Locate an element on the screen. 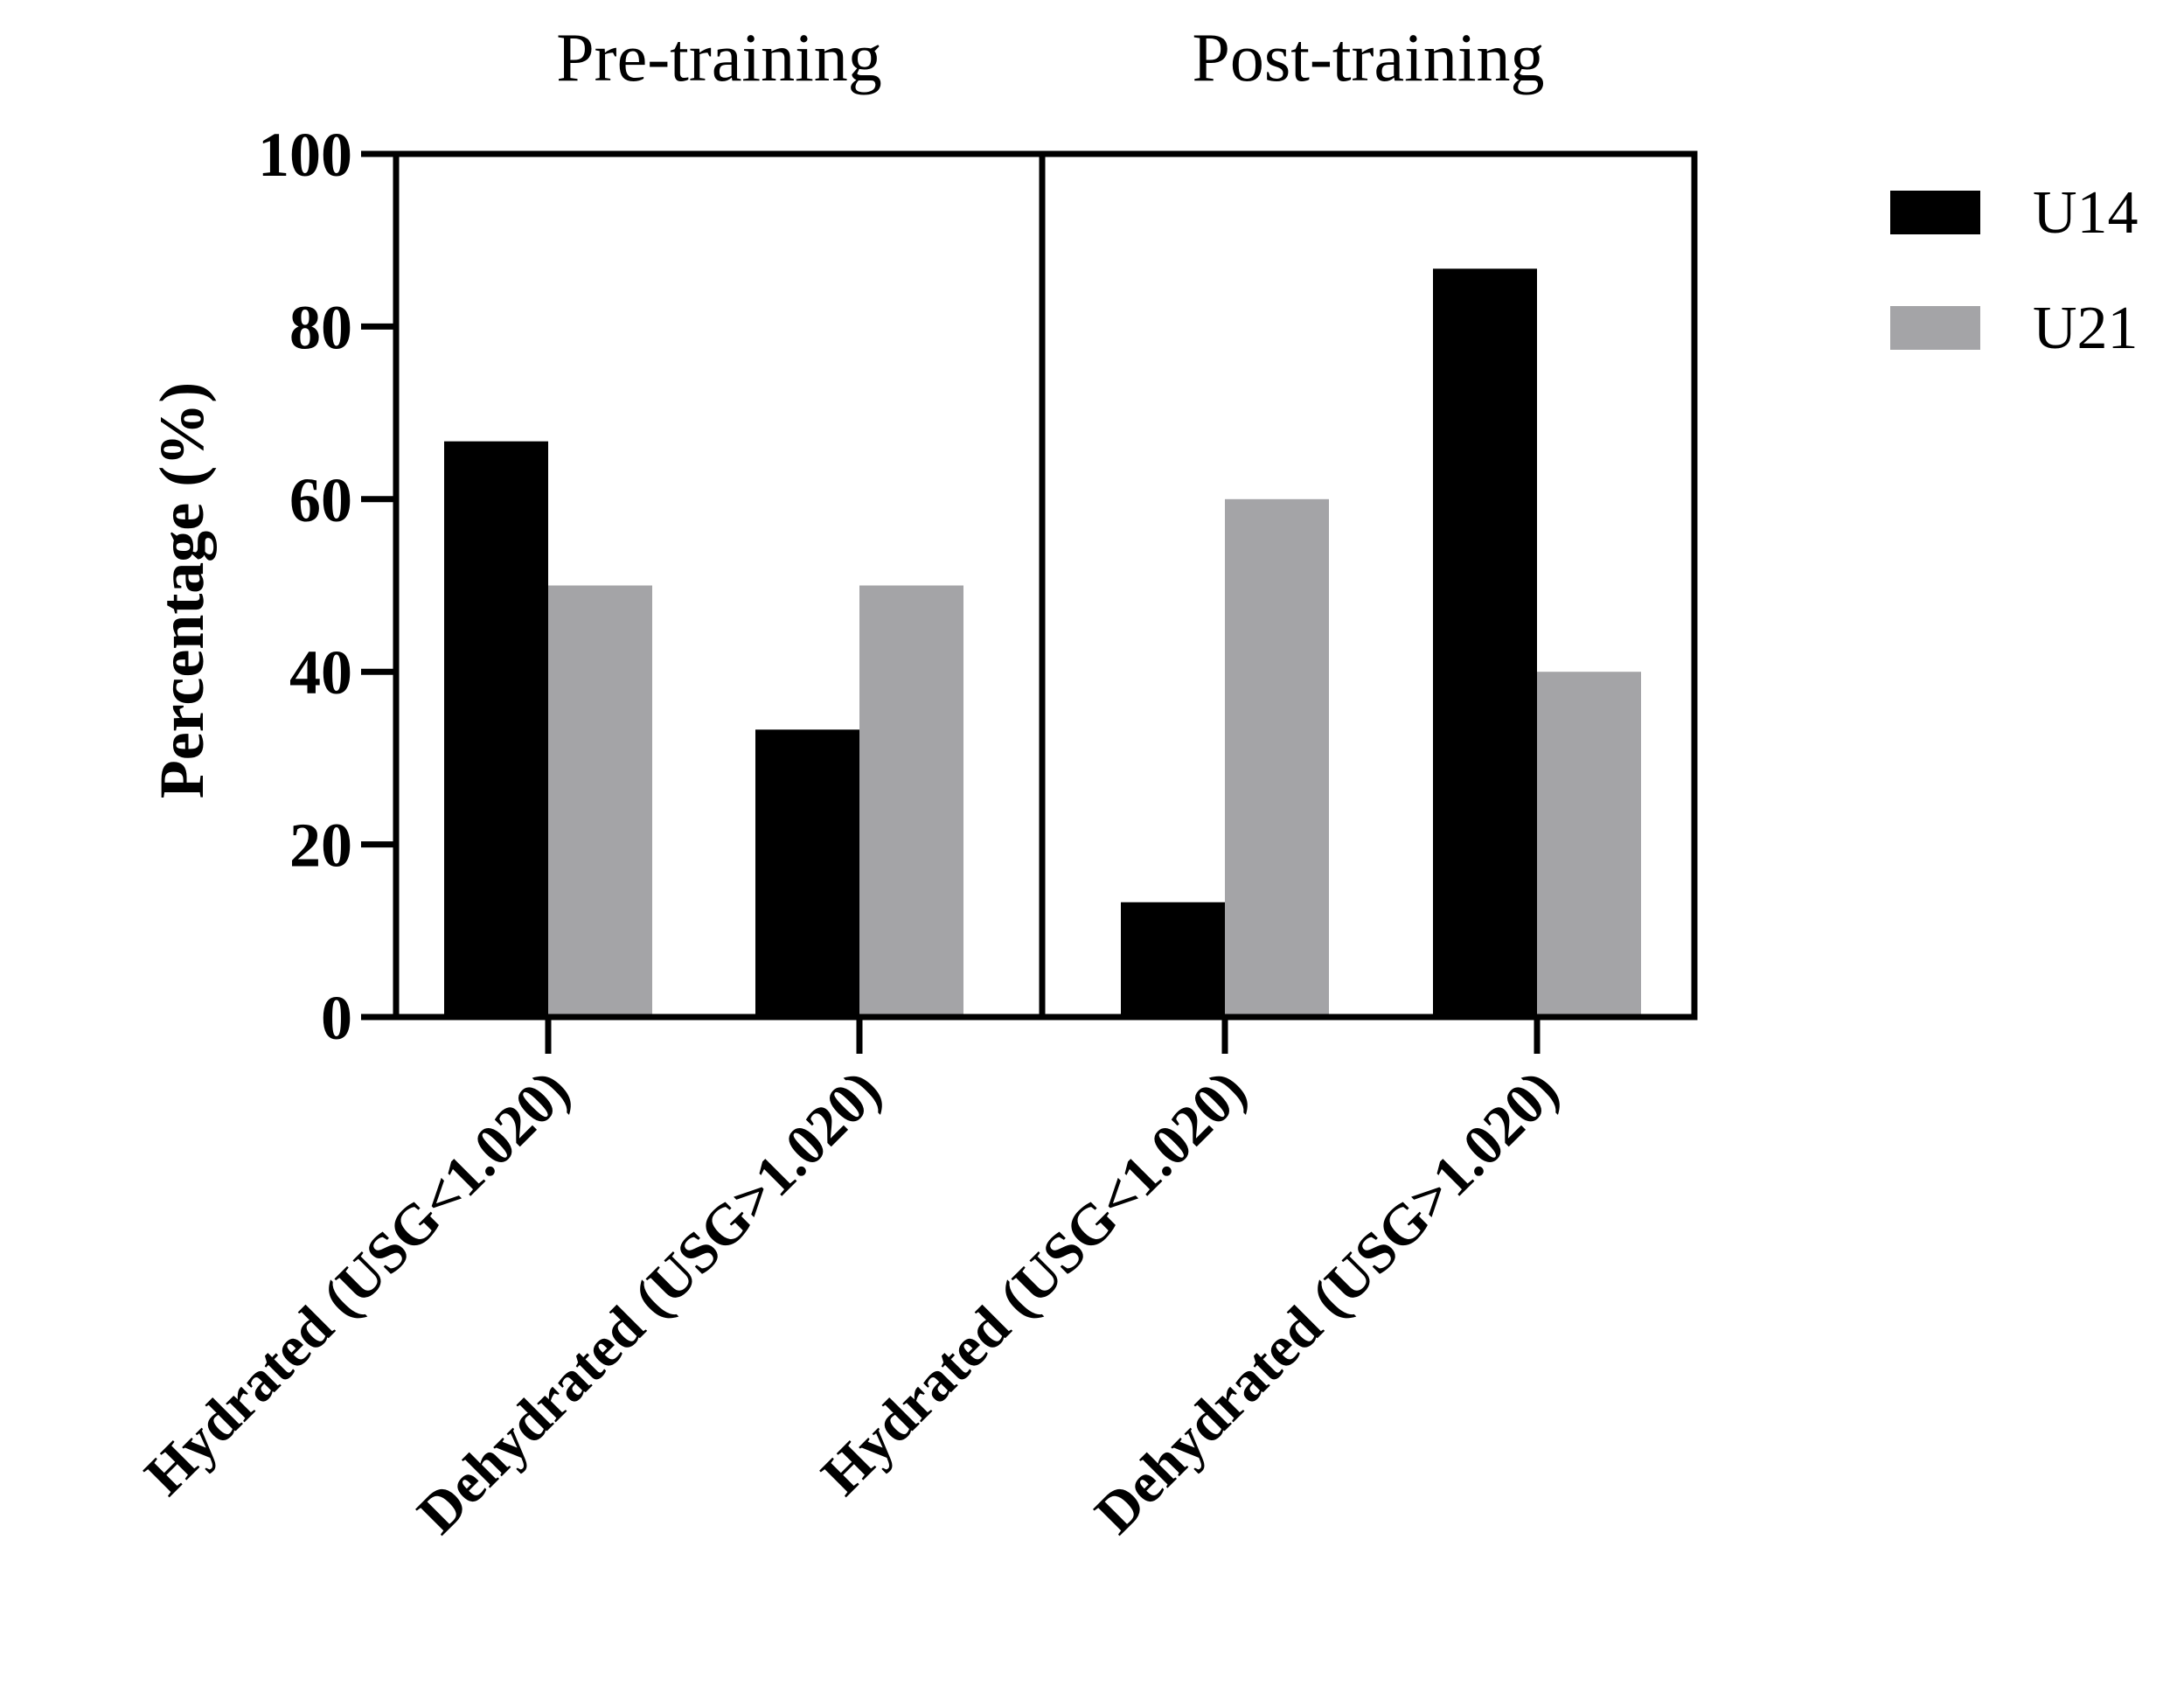 This screenshot has width=2184, height=1707. bar-u14-pre-hydrated is located at coordinates (496, 729).